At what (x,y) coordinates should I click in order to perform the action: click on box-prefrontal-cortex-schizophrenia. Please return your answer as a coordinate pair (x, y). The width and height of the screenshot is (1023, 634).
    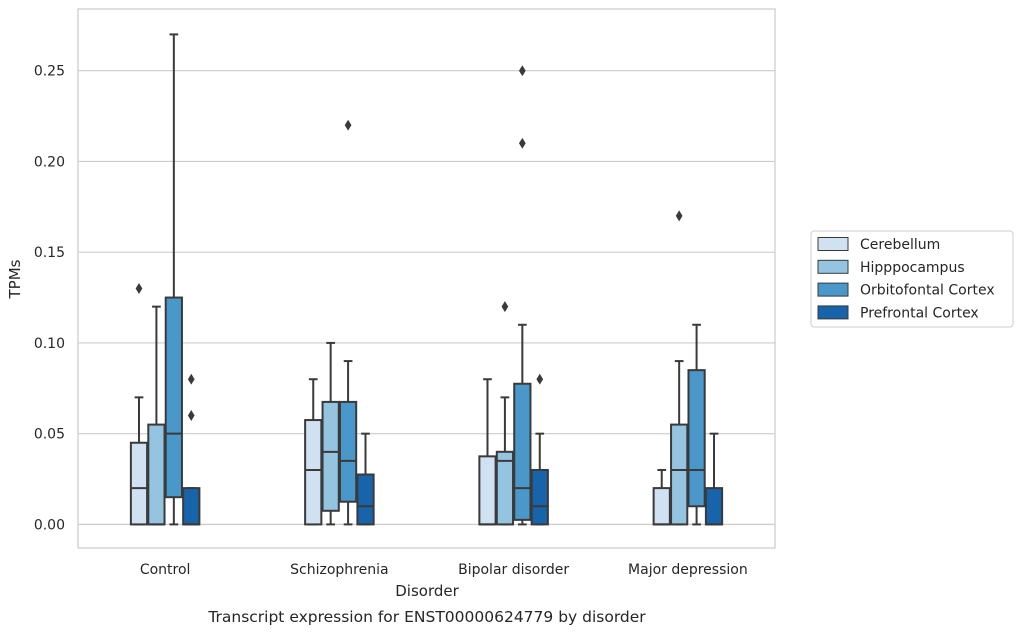
    Looking at the image, I should click on (365, 479).